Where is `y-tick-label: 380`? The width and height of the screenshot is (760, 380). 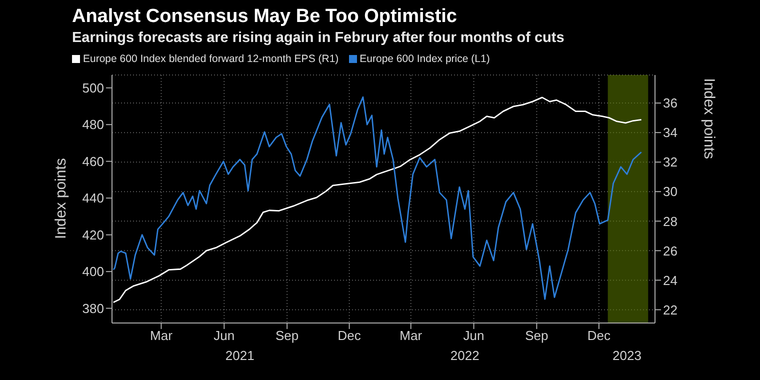
y-tick-label: 380 is located at coordinates (93, 308).